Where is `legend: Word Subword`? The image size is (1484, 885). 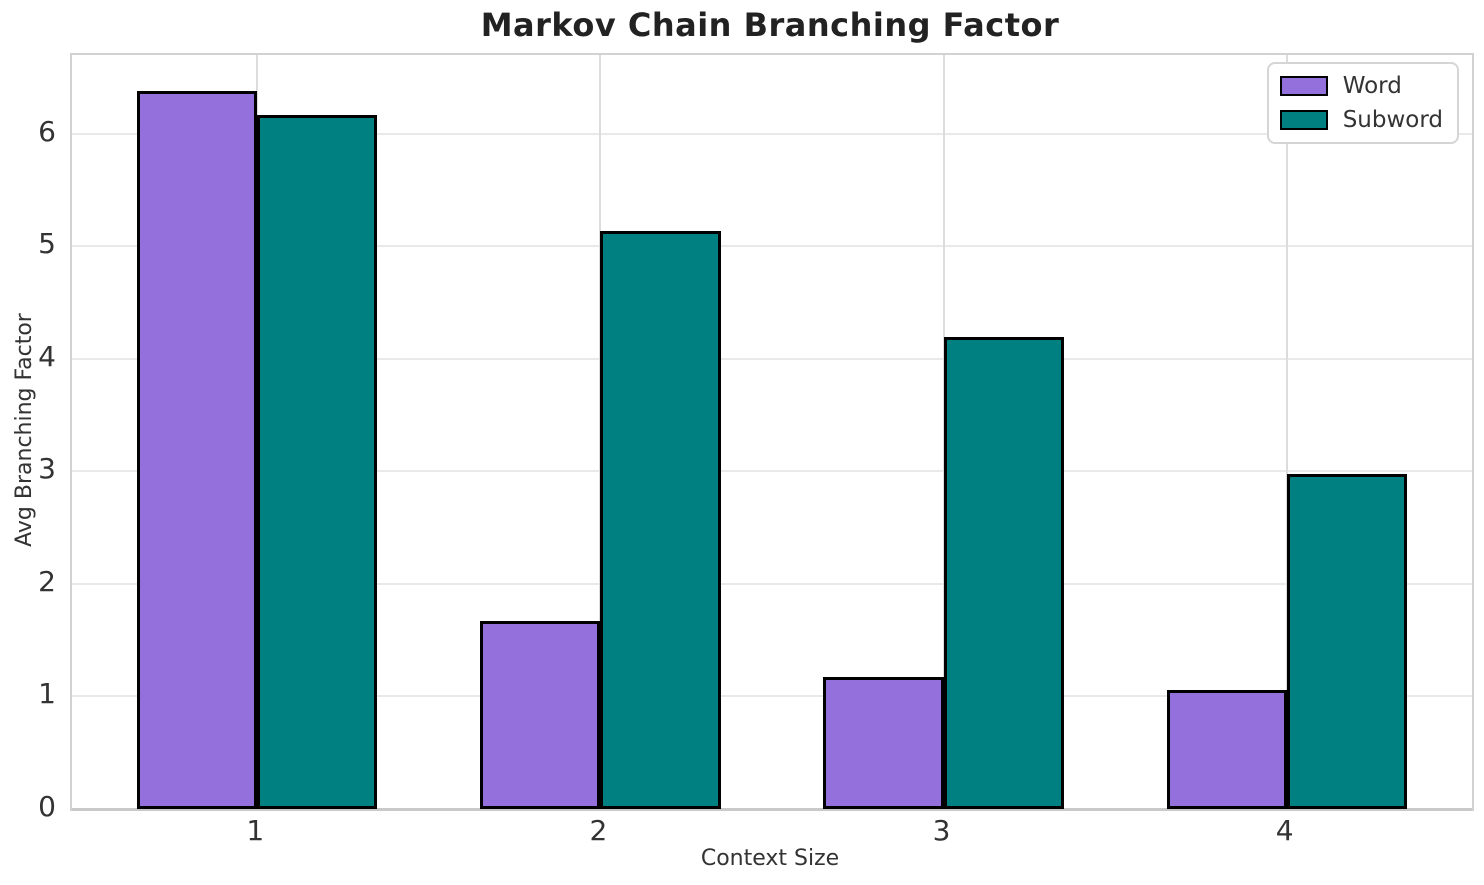 legend: Word Subword is located at coordinates (1362, 103).